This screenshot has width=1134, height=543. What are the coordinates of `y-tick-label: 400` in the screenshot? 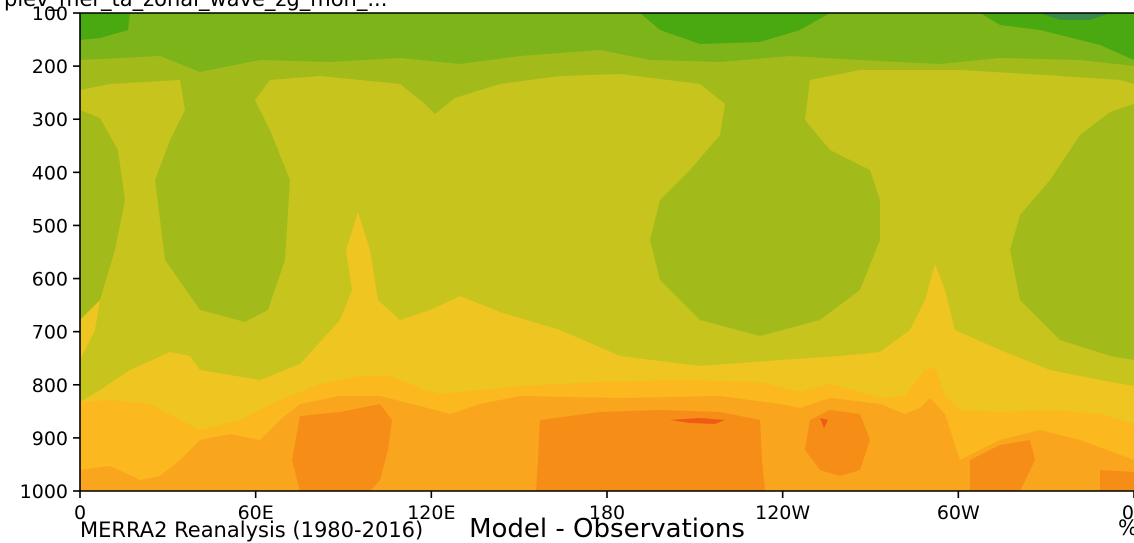 It's located at (50, 173).